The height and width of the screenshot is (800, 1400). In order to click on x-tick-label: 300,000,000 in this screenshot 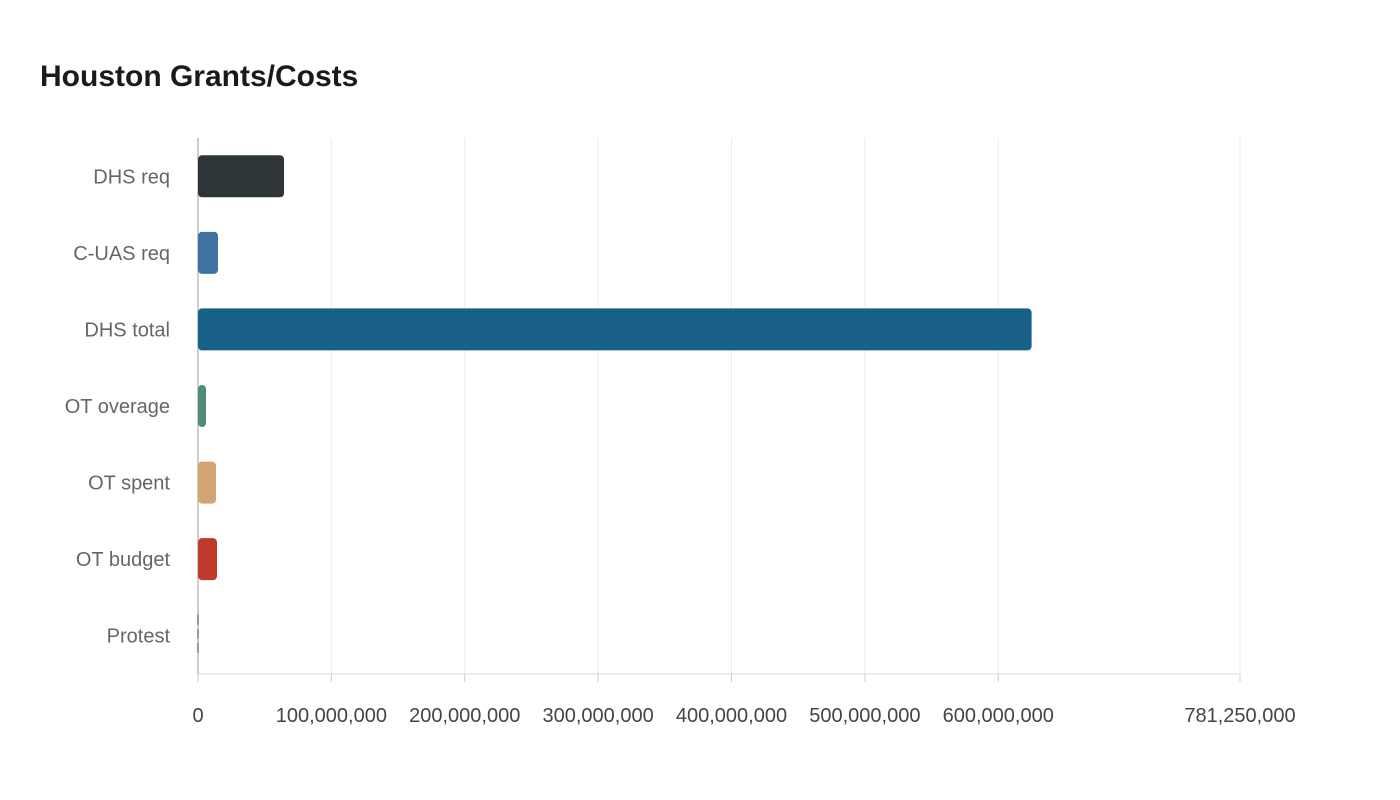, I will do `click(598, 716)`.